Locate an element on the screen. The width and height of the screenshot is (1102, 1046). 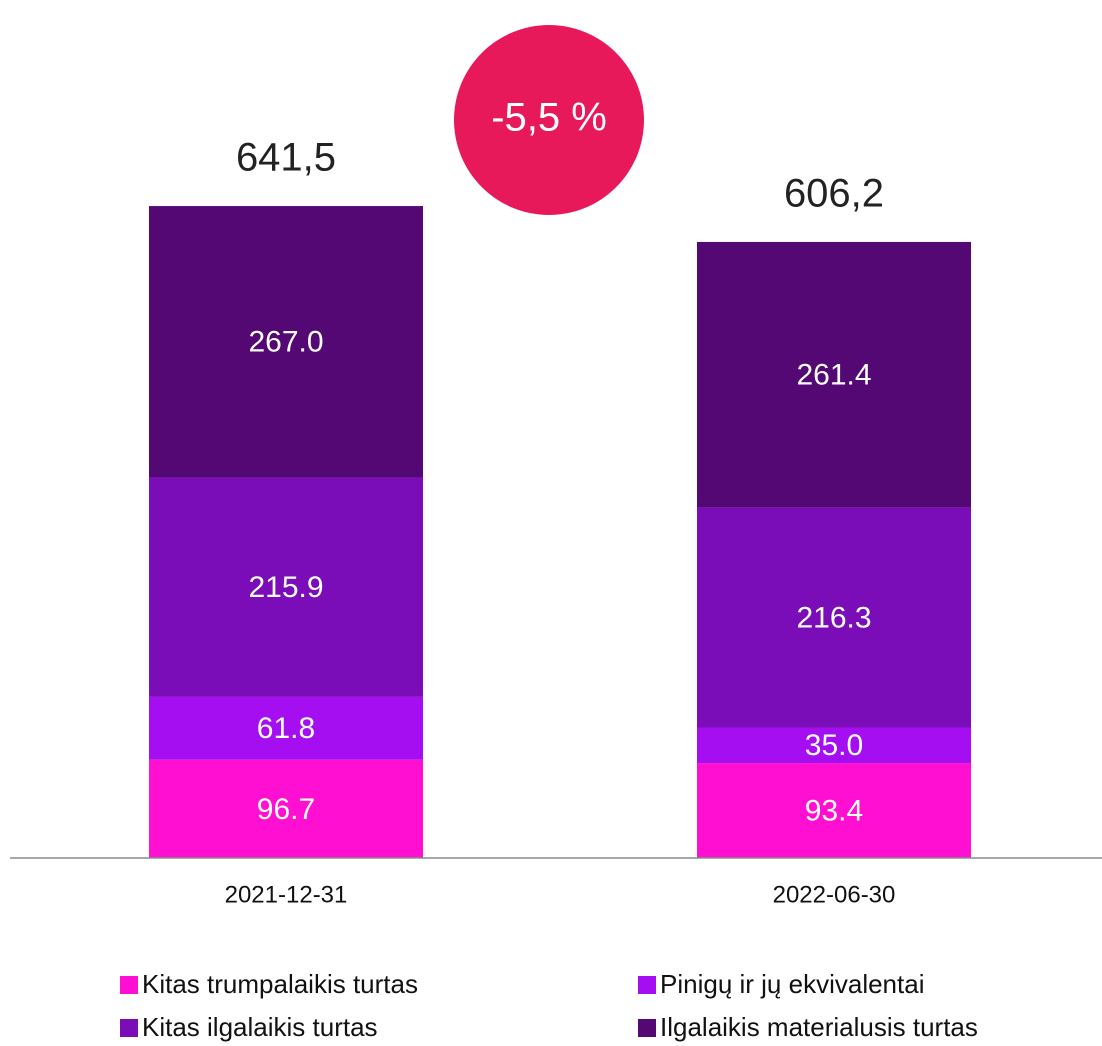
total-label: 606,2 is located at coordinates (834, 194).